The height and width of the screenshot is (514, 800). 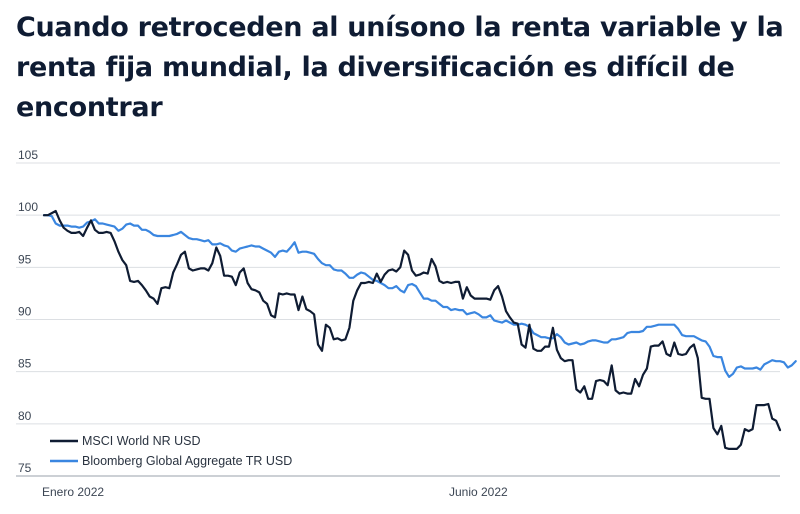 What do you see at coordinates (25, 259) in the screenshot?
I see `y-tick-label: 95` at bounding box center [25, 259].